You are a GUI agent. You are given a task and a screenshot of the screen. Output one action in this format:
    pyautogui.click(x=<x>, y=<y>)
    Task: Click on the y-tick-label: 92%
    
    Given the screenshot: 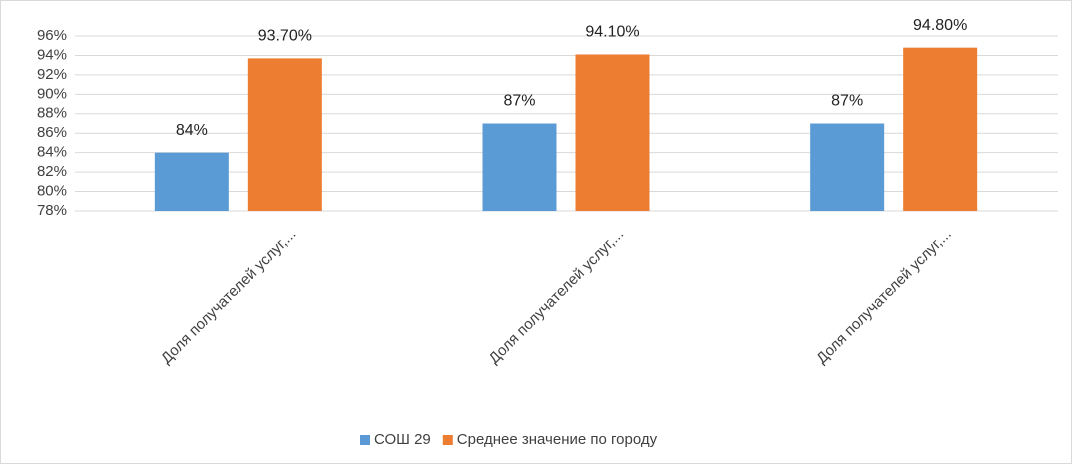 What is the action you would take?
    pyautogui.click(x=52, y=74)
    